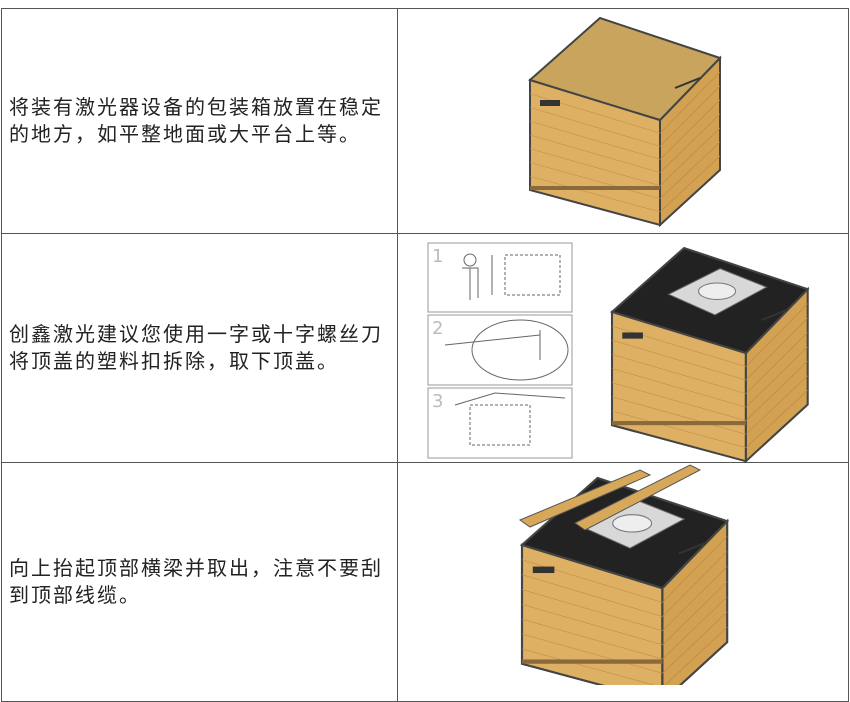 This screenshot has height=702, width=850. I want to click on step-numbers: 1 2 3, so click(437, 329).